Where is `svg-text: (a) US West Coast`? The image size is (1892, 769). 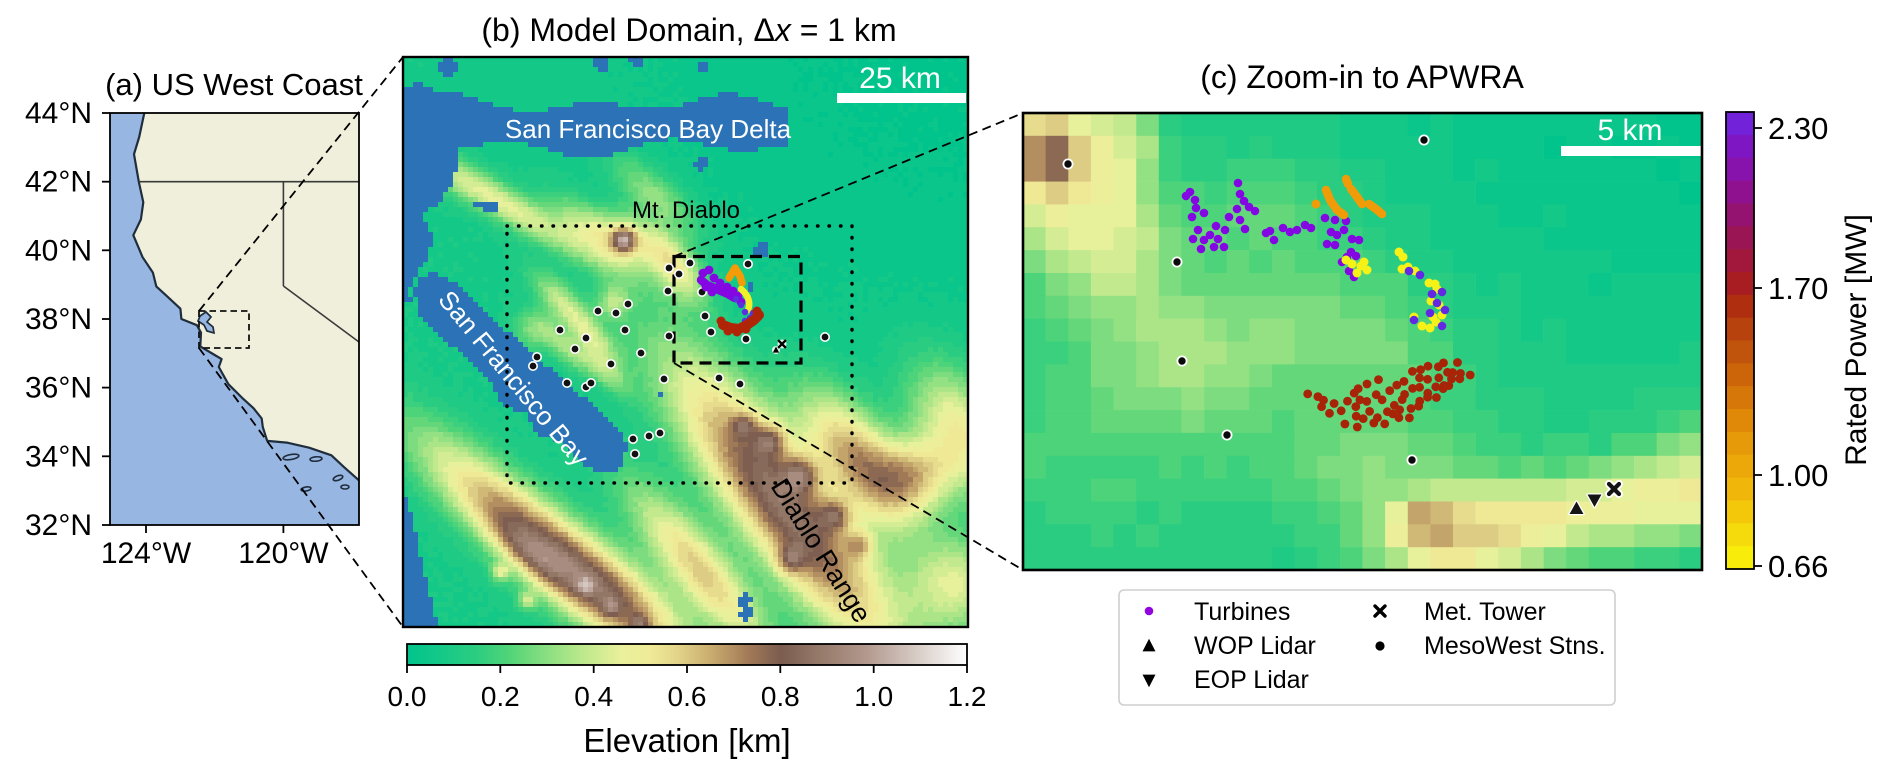
svg-text: (a) US West Coast is located at coordinates (234, 84).